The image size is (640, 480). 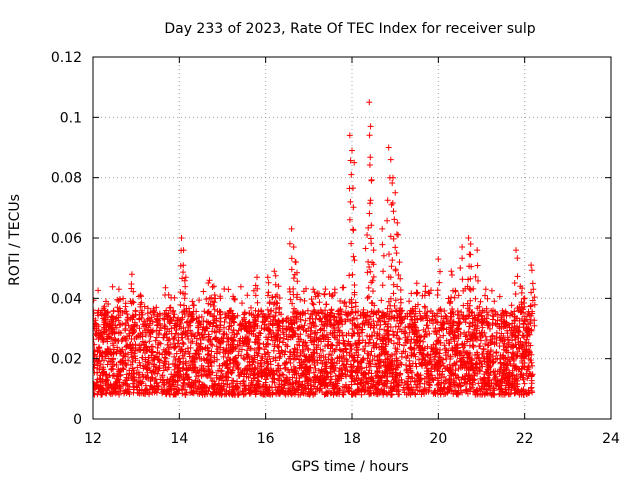 I want to click on y-tick-label: 0.12, so click(x=66, y=58).